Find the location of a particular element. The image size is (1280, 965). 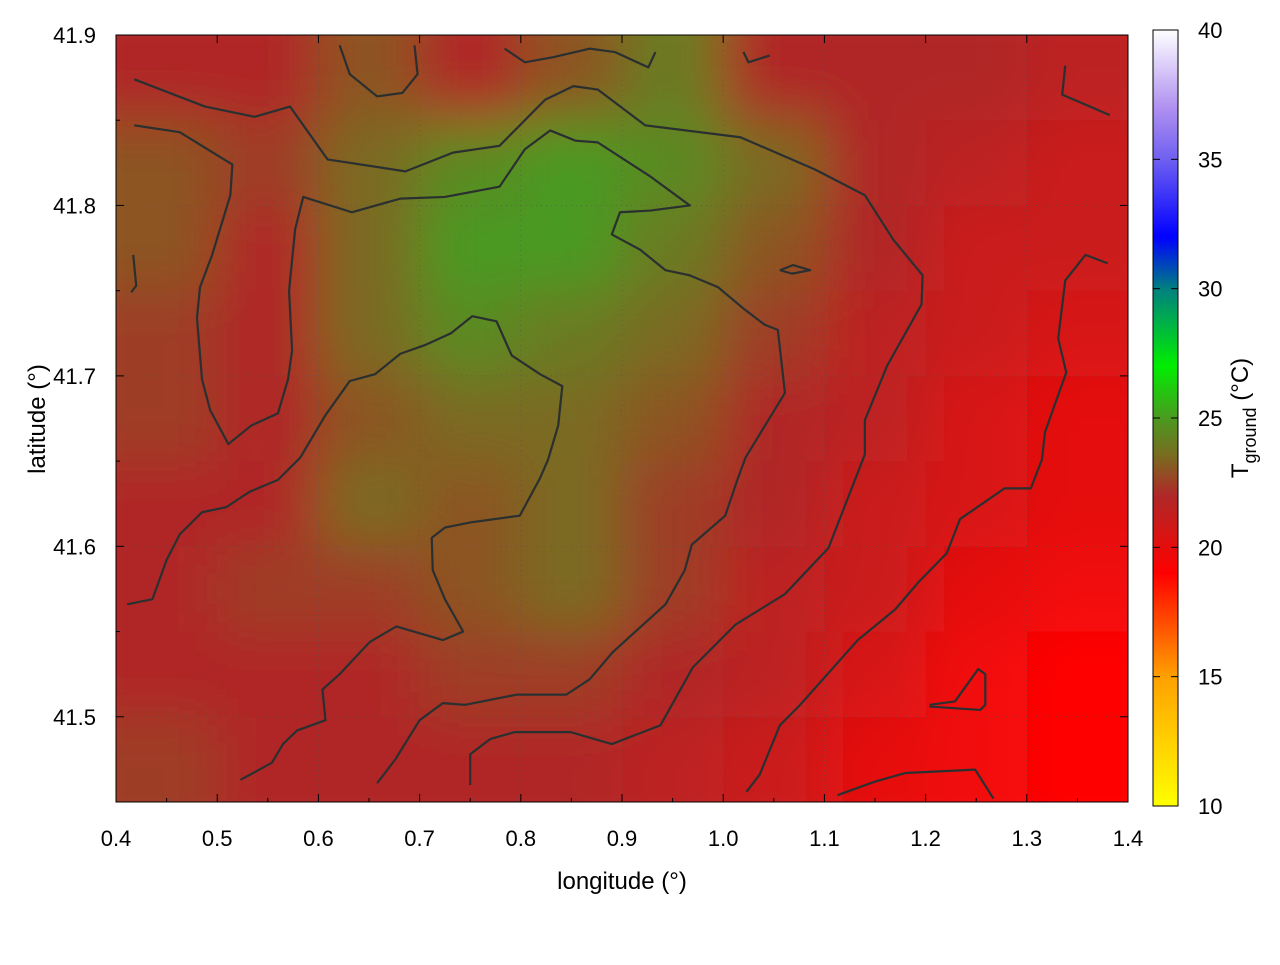

x-tick-label: 1.4 is located at coordinates (1128, 838).